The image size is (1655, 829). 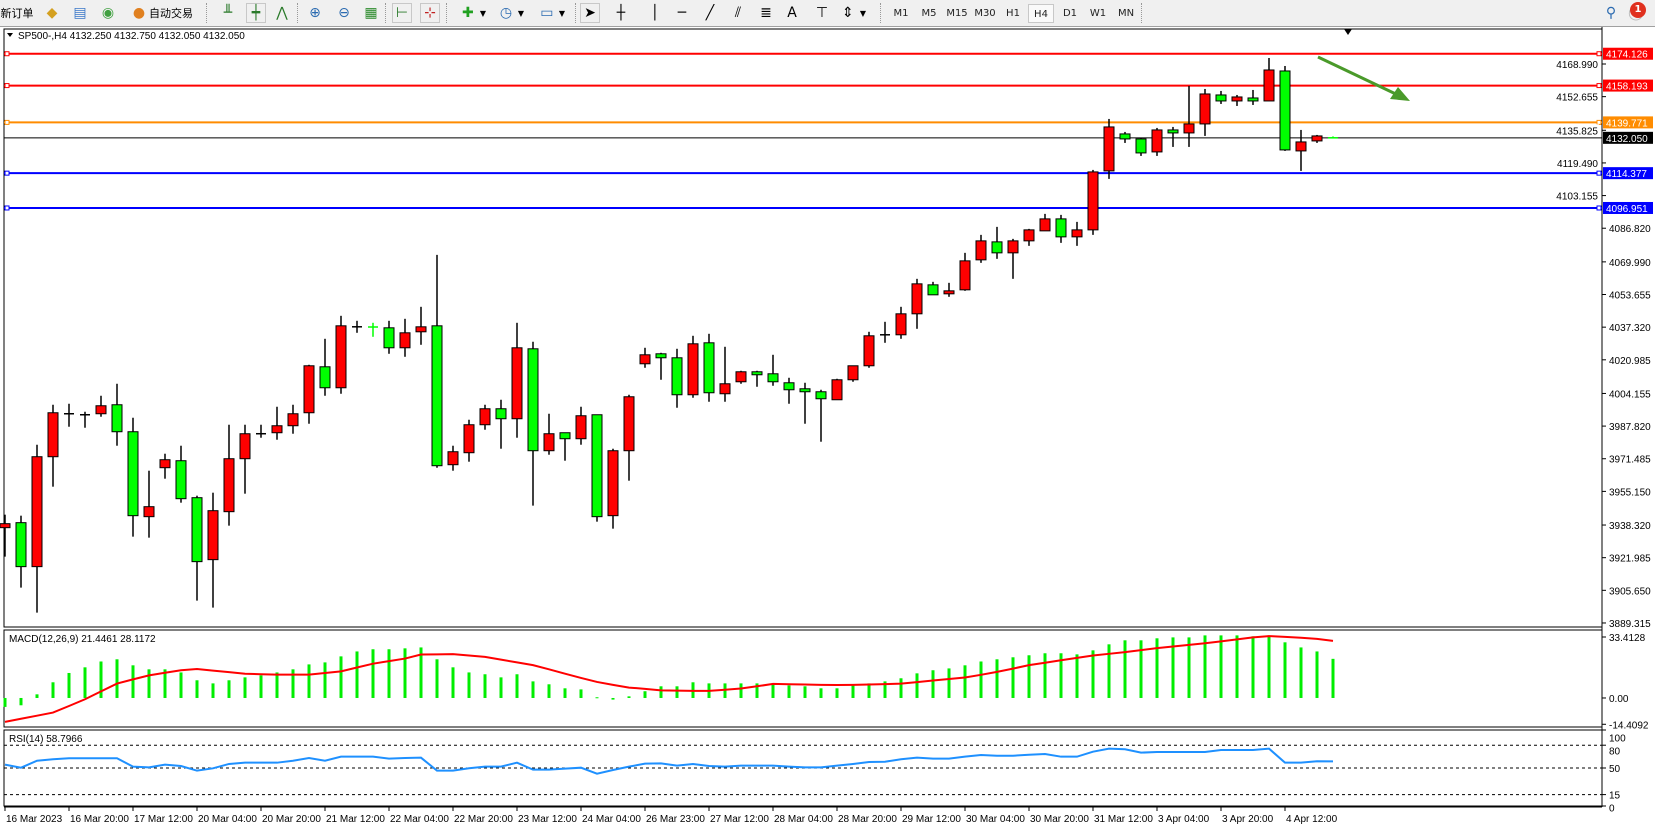 What do you see at coordinates (822, 13) in the screenshot?
I see `text-label-icon: ⊤` at bounding box center [822, 13].